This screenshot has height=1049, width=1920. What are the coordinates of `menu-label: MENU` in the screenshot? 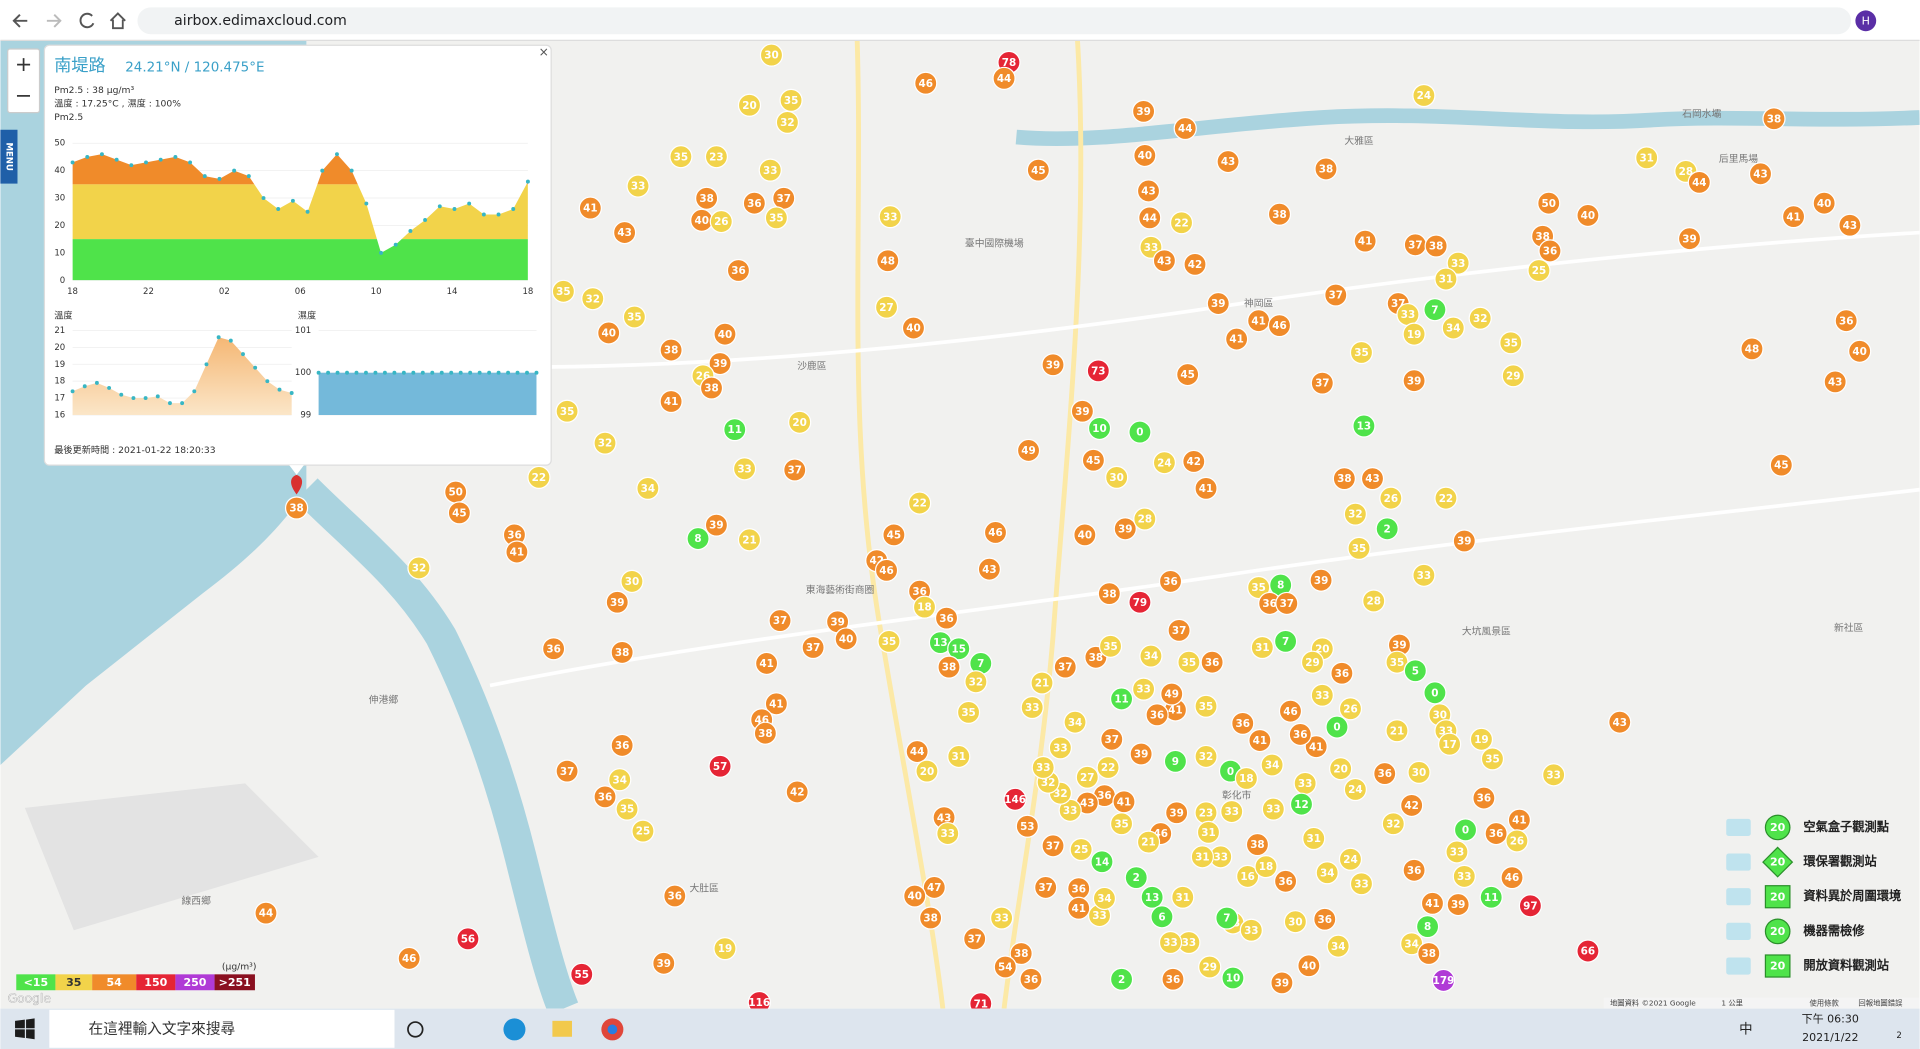 It's located at (8, 156).